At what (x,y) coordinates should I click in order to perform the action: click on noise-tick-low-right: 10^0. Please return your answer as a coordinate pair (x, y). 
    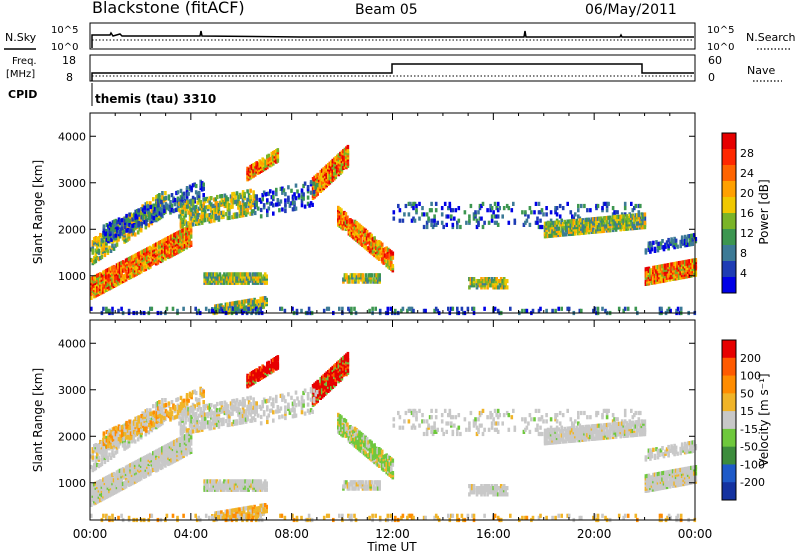
    Looking at the image, I should click on (720, 47).